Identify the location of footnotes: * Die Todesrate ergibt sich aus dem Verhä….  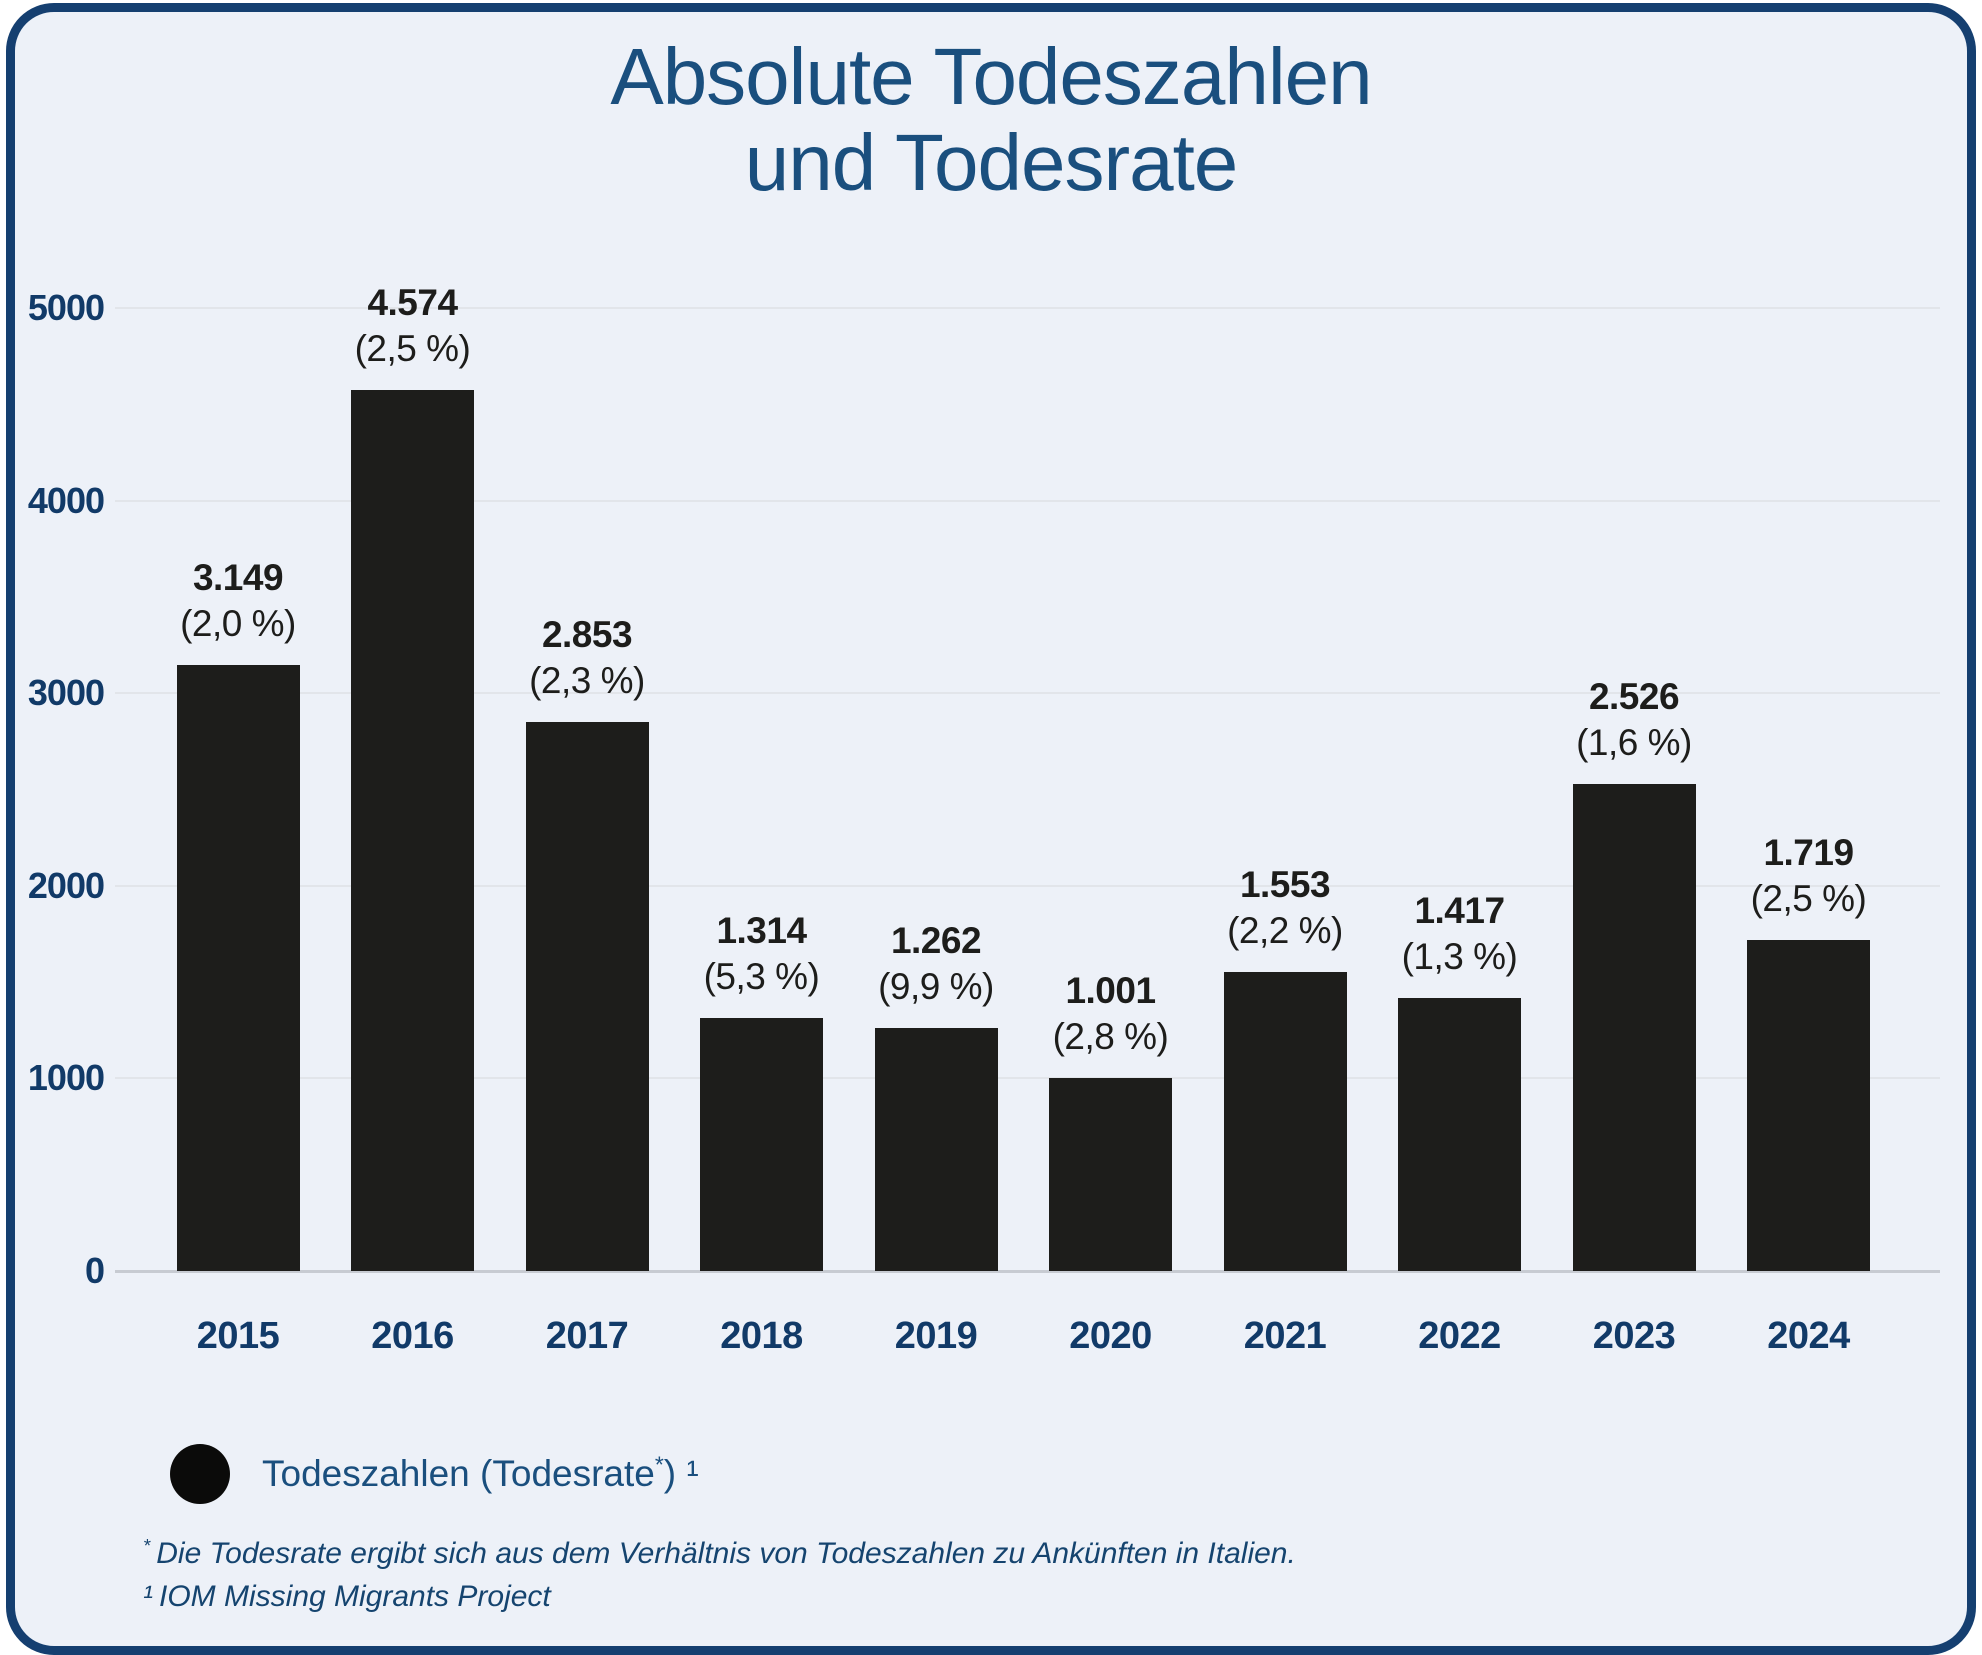
(719, 1575).